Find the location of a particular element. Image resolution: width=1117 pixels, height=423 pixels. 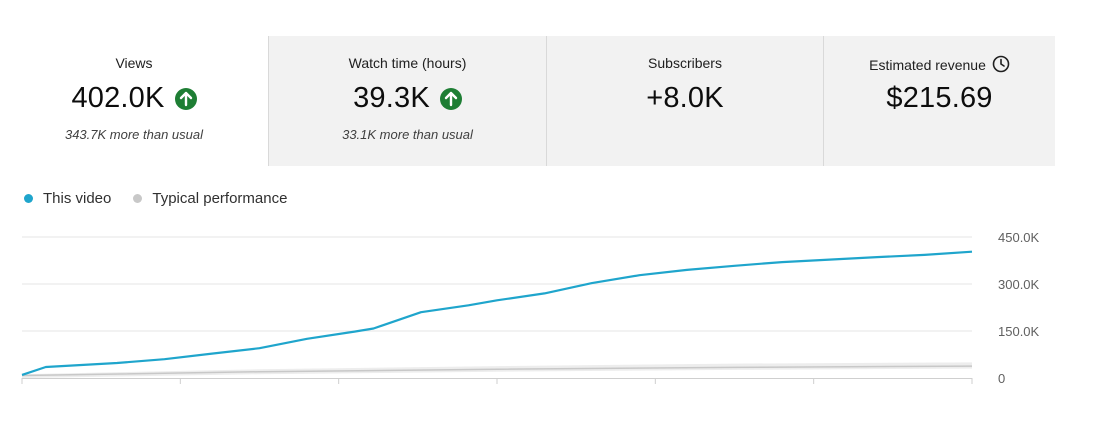

metric-card-views: Views 402.0K 343.7K more than usual is located at coordinates (134, 101).